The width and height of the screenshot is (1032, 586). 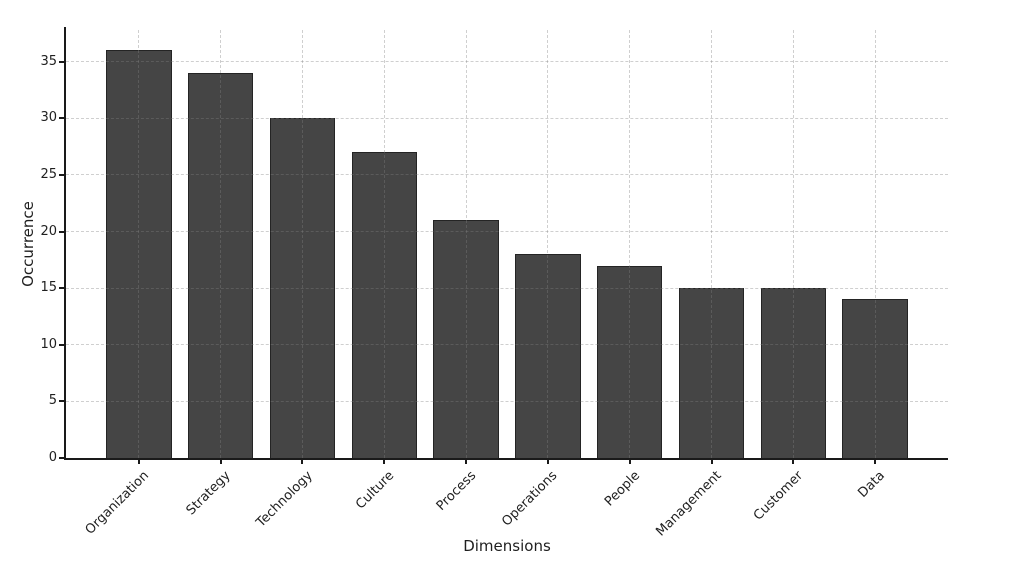 What do you see at coordinates (456, 491) in the screenshot?
I see `x-tick-label-process: Process` at bounding box center [456, 491].